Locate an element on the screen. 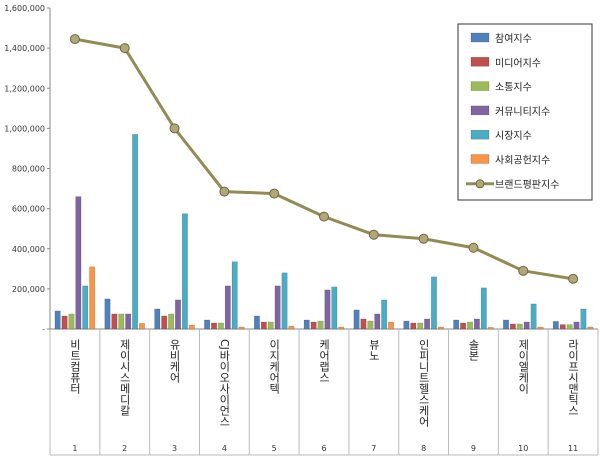 The width and height of the screenshot is (600, 460). legend-swatch-marker is located at coordinates (480, 184).